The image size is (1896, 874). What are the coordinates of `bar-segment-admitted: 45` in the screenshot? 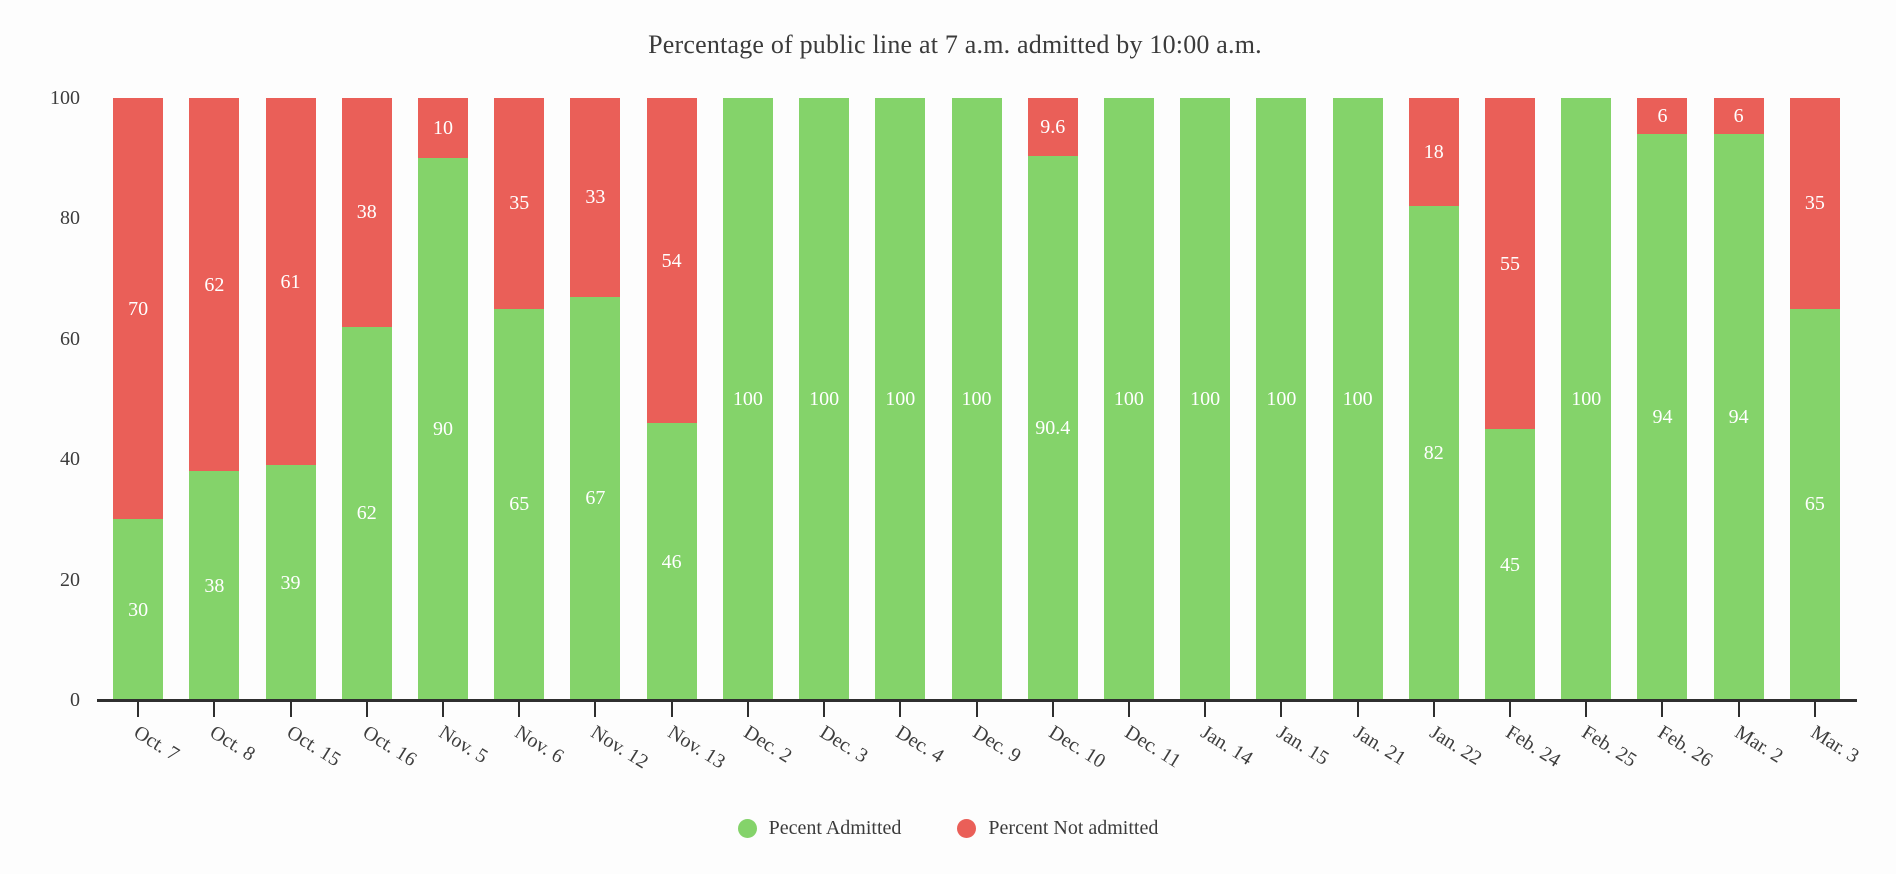 It's located at (1510, 564).